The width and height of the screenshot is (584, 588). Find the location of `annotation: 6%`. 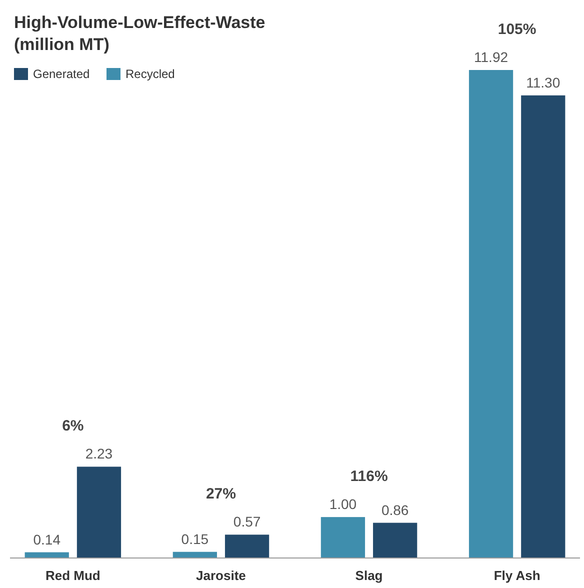

annotation: 6% is located at coordinates (73, 426).